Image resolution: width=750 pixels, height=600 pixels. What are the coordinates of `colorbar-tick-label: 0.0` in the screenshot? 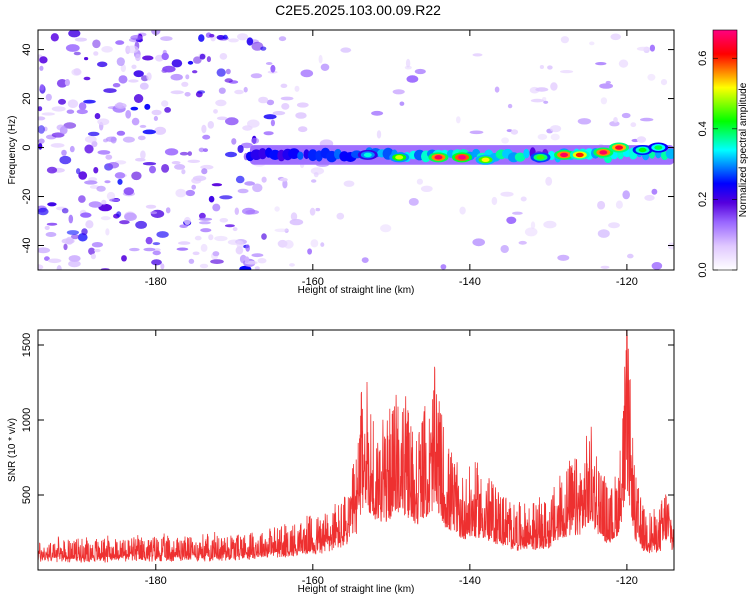 It's located at (703, 269).